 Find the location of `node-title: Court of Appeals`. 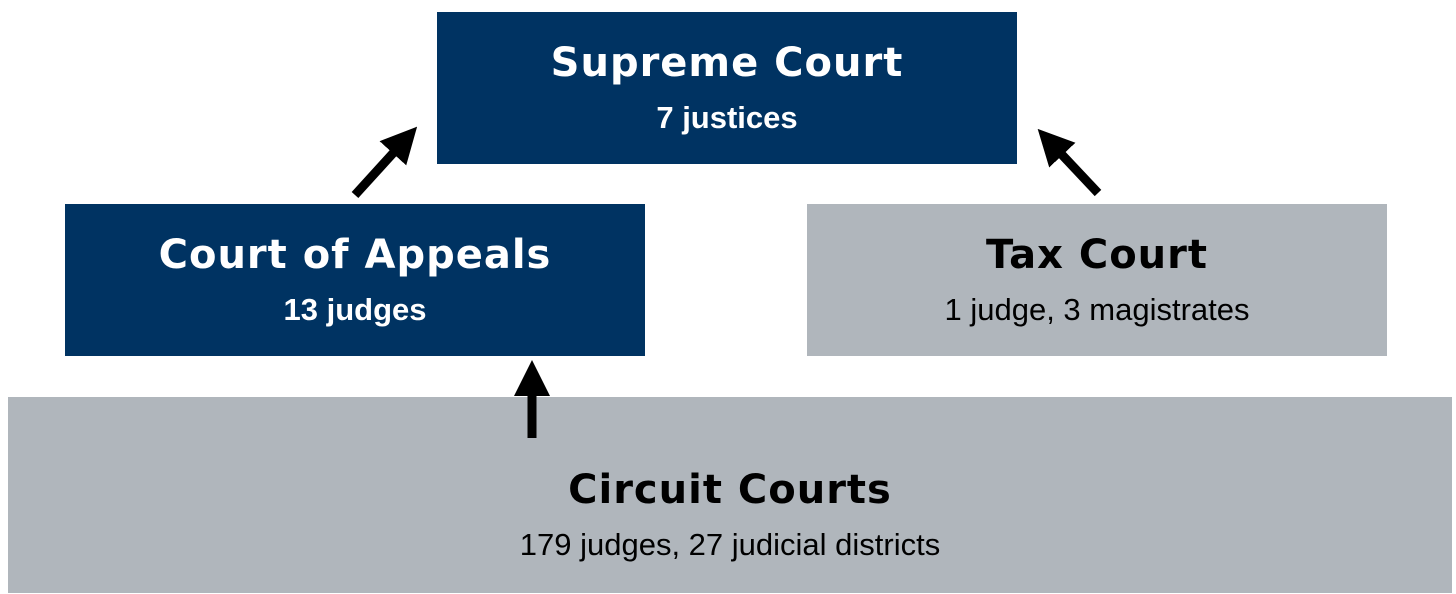

node-title: Court of Appeals is located at coordinates (355, 255).